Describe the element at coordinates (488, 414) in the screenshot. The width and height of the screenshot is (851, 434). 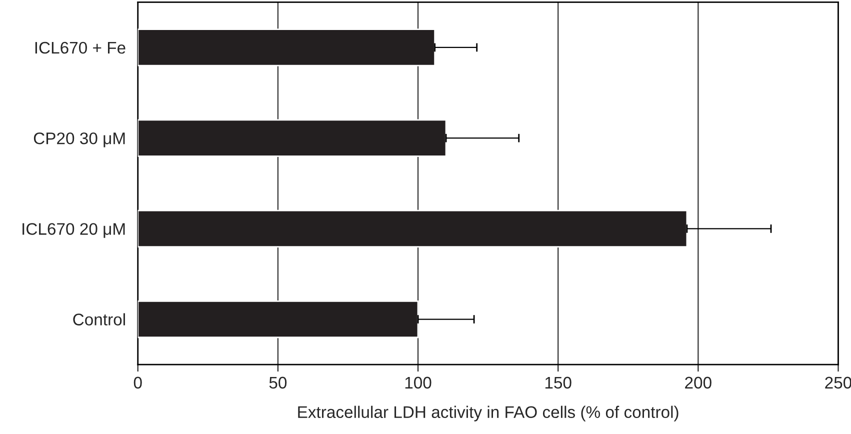
I see `x-axis-title: Extracellular LDH activity in FAO cells (% of control)` at that location.